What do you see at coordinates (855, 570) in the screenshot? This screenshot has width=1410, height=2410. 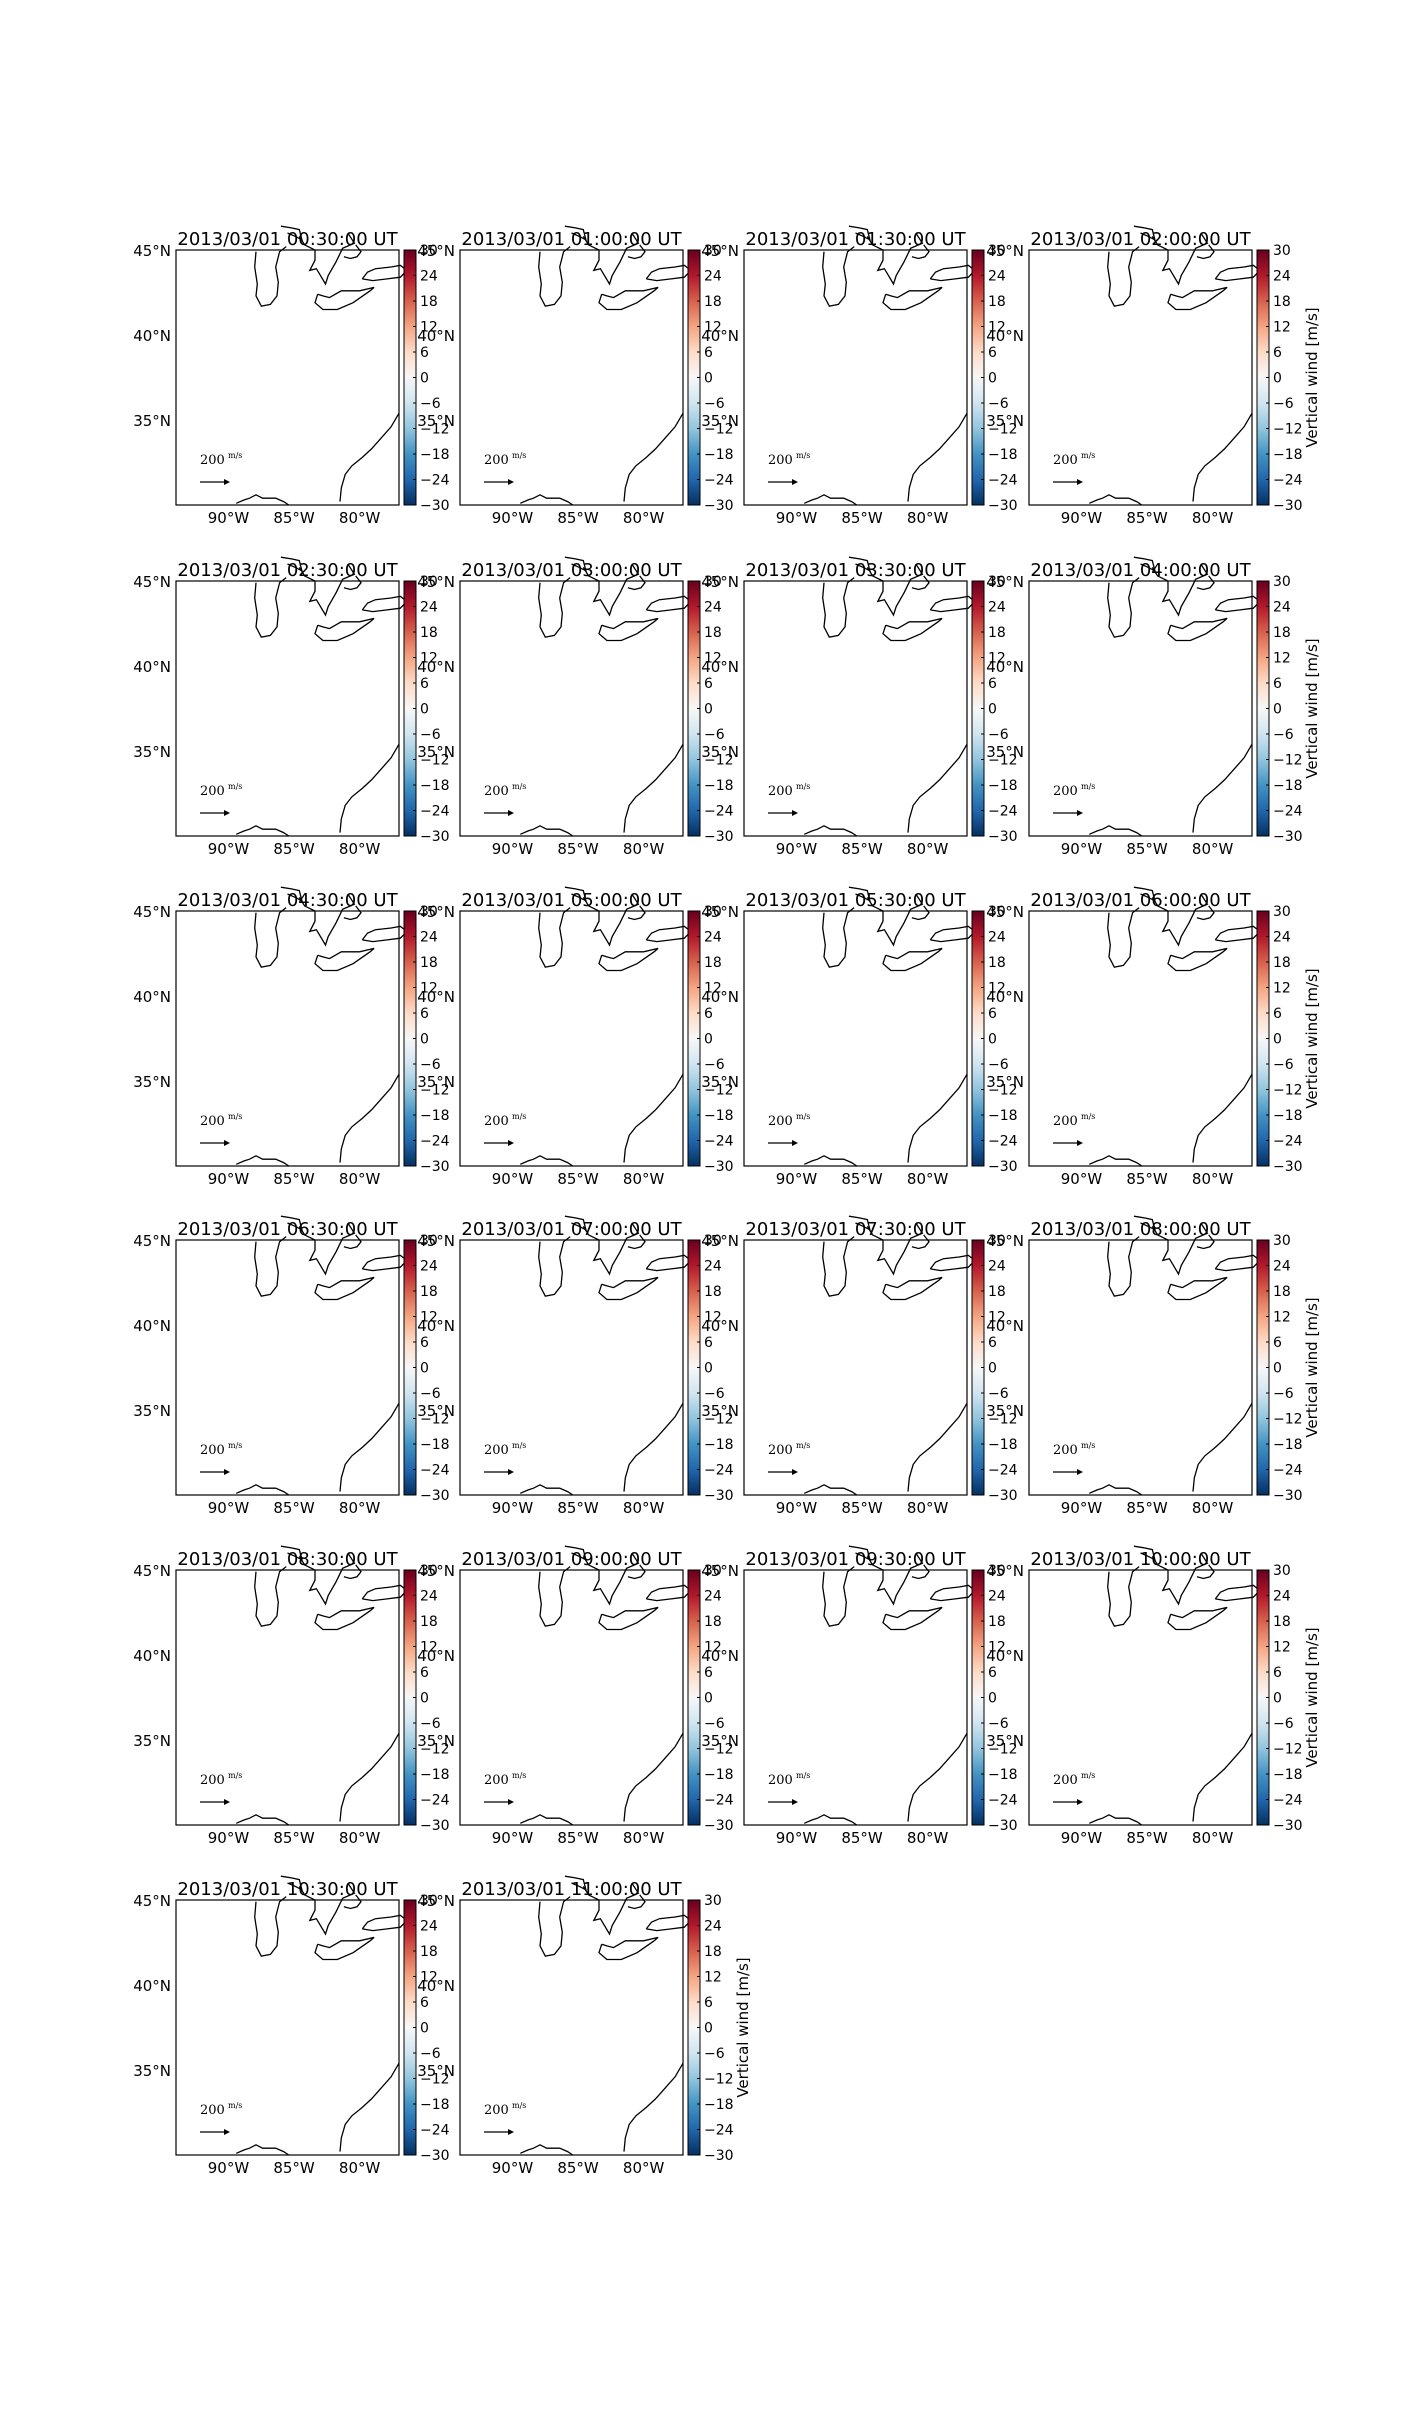 I see `panel-title: 2013/03/01 03:30:00 UT` at bounding box center [855, 570].